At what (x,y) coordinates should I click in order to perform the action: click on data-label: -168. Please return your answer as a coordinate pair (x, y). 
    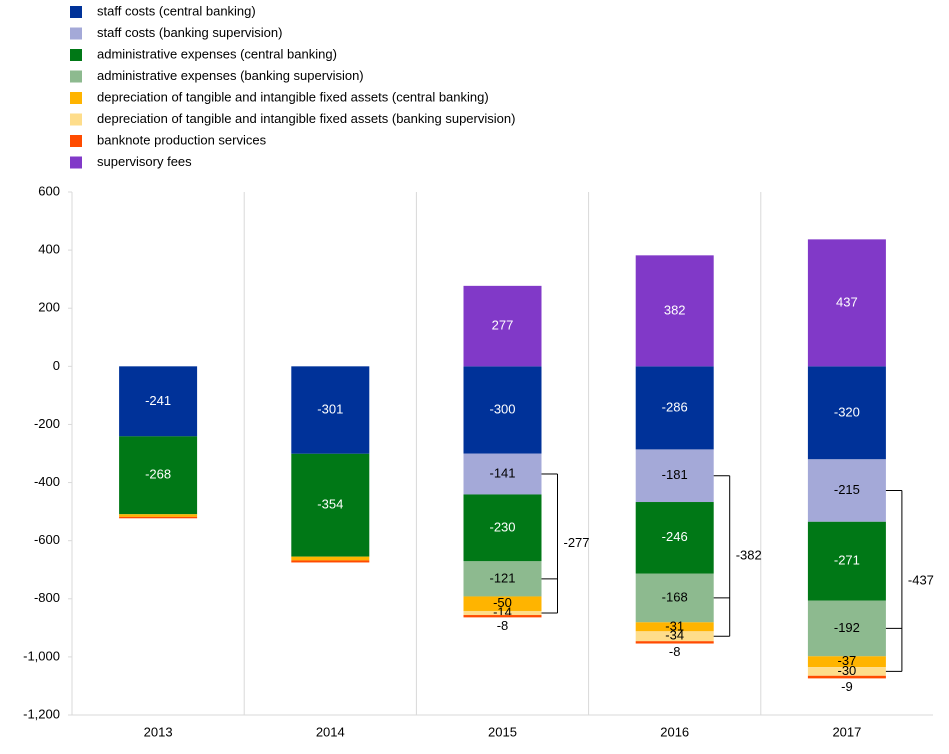
    Looking at the image, I should click on (675, 596).